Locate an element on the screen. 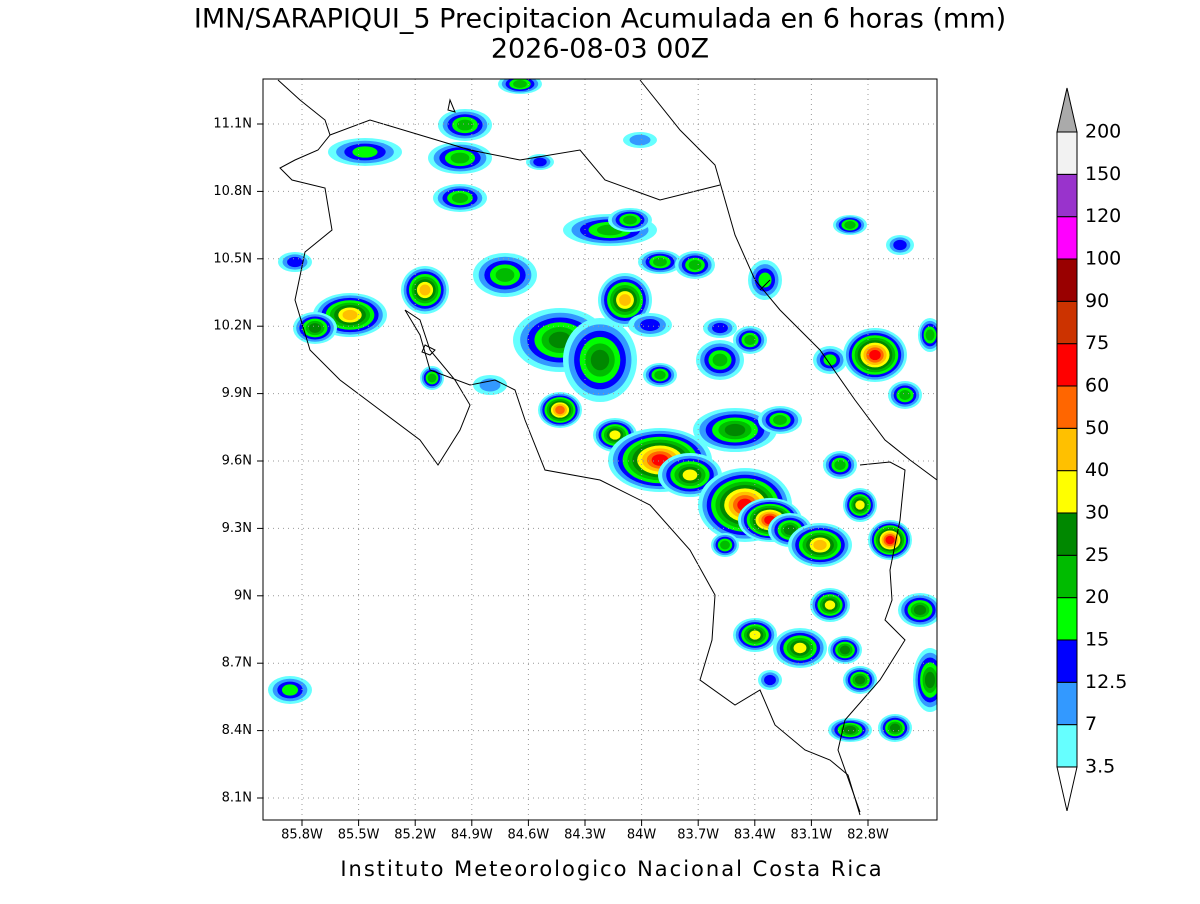 The width and height of the screenshot is (1200, 904). lat-label: 8.4N is located at coordinates (237, 730).